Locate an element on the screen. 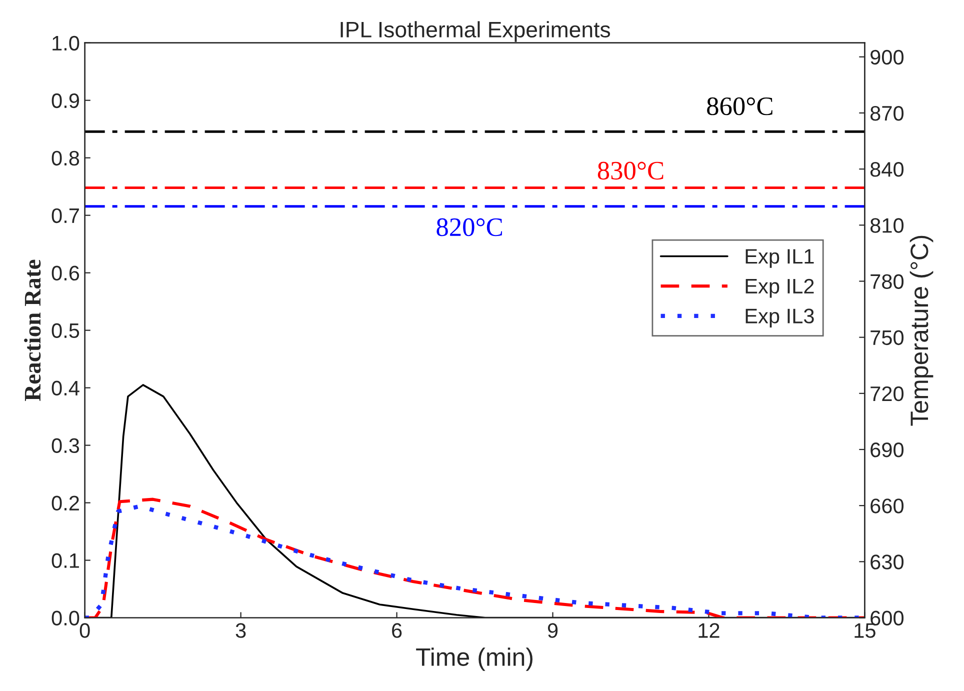 The image size is (964, 691). x-tick-label: 15 is located at coordinates (865, 630).